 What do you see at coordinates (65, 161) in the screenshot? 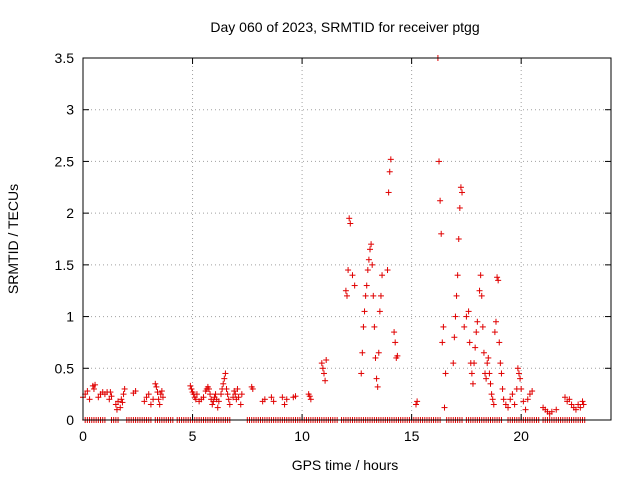
I see `y-tick-label: 2.5` at bounding box center [65, 161].